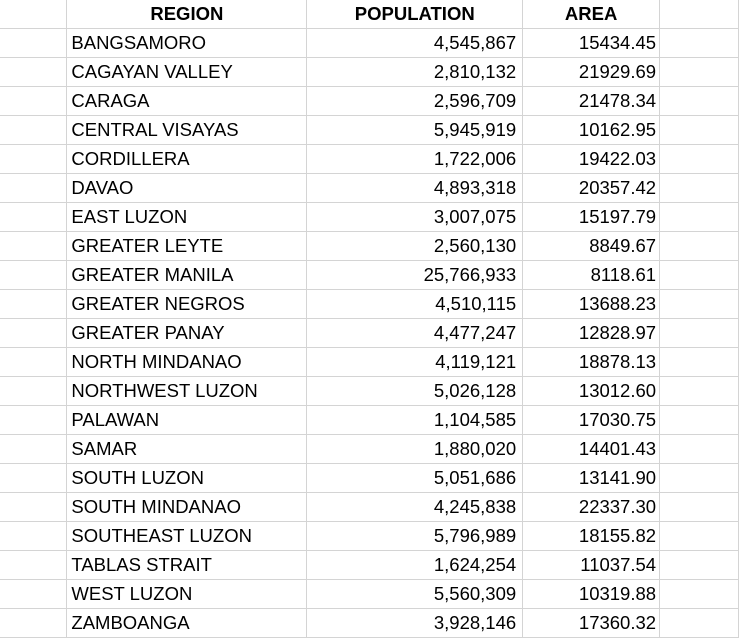  What do you see at coordinates (187, 536) in the screenshot?
I see `region-cell: SOUTHEAST LUZON` at bounding box center [187, 536].